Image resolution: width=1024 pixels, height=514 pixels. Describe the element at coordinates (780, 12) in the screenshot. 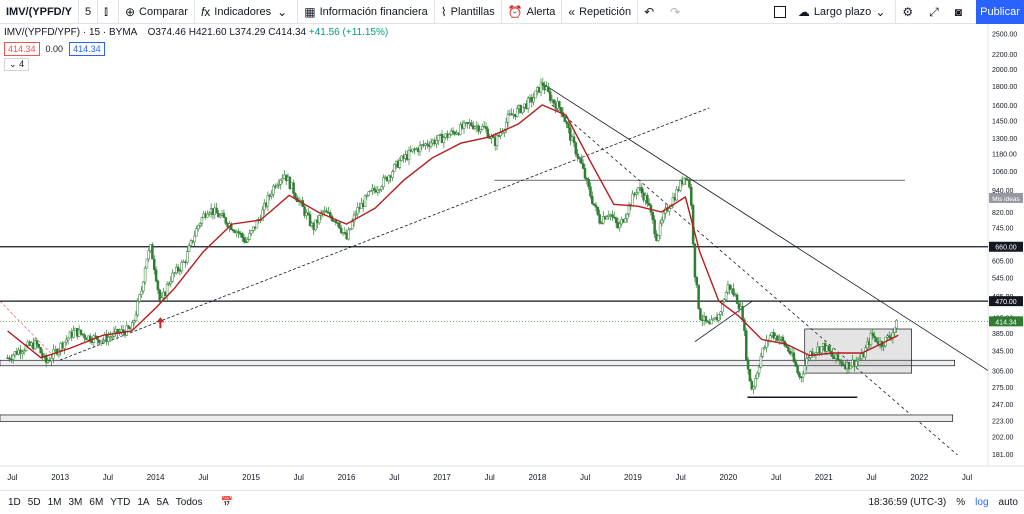

I see `fullscreen-toggle` at that location.